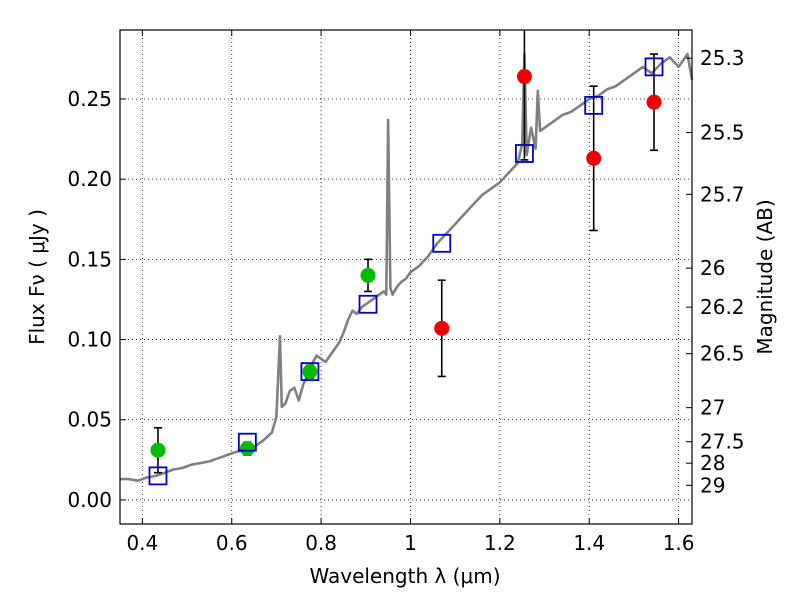 This screenshot has height=600, width=800. I want to click on magnitude-tick-label: 29, so click(712, 485).